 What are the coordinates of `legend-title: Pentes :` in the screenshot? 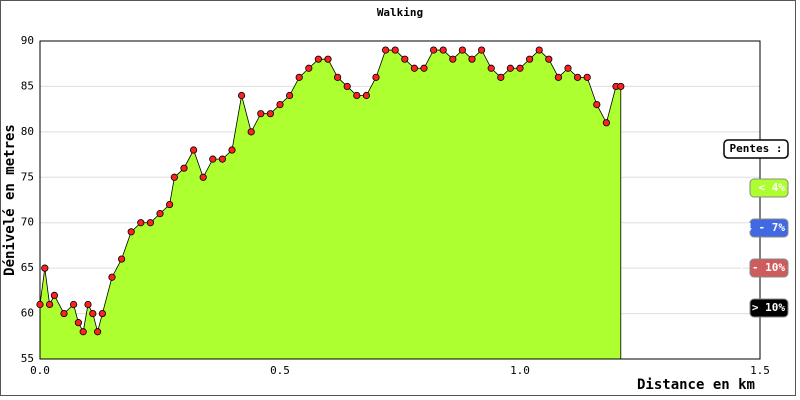 It's located at (756, 148).